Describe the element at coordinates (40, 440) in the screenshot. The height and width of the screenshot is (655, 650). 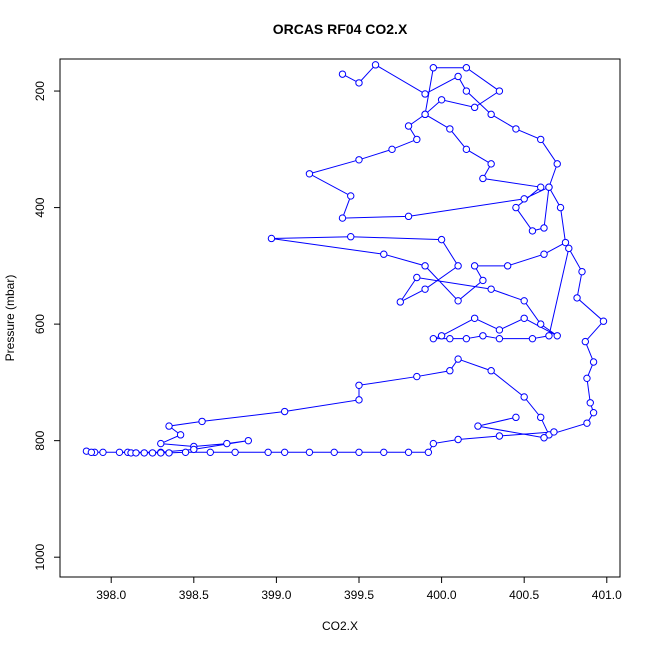
I see `y-tick-label: 800` at that location.